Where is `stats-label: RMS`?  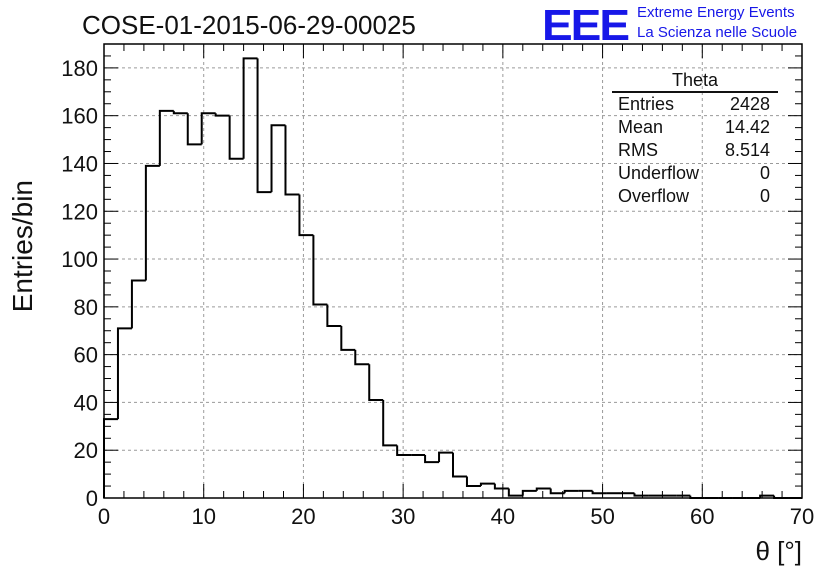 stats-label: RMS is located at coordinates (638, 150).